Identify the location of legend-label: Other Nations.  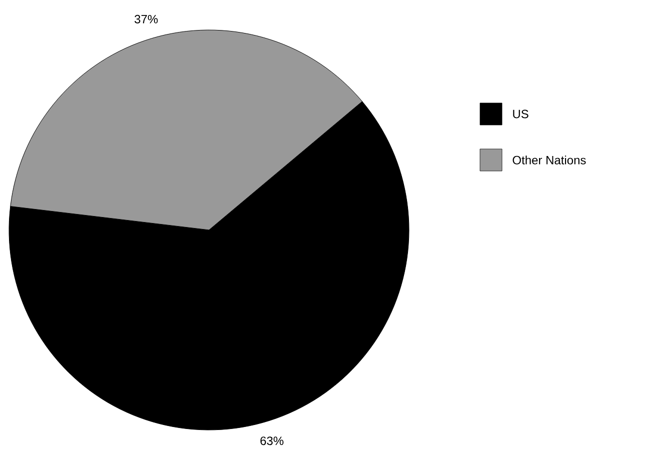
(549, 160).